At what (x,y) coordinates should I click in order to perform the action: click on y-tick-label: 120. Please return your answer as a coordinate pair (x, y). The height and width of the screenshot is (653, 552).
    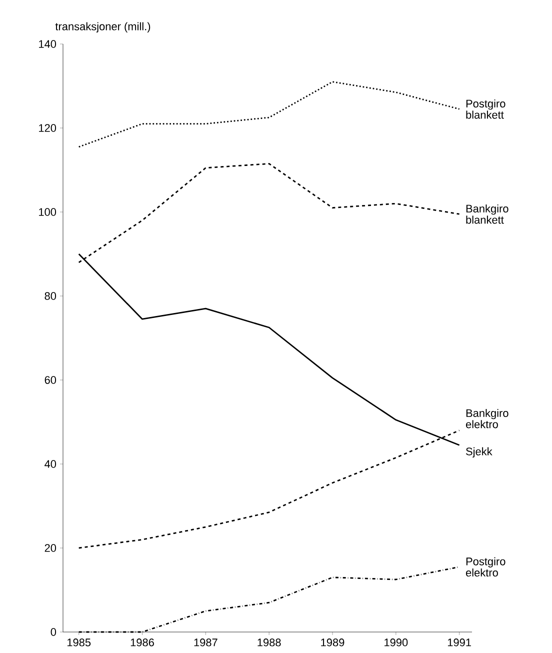
    Looking at the image, I should click on (47, 128).